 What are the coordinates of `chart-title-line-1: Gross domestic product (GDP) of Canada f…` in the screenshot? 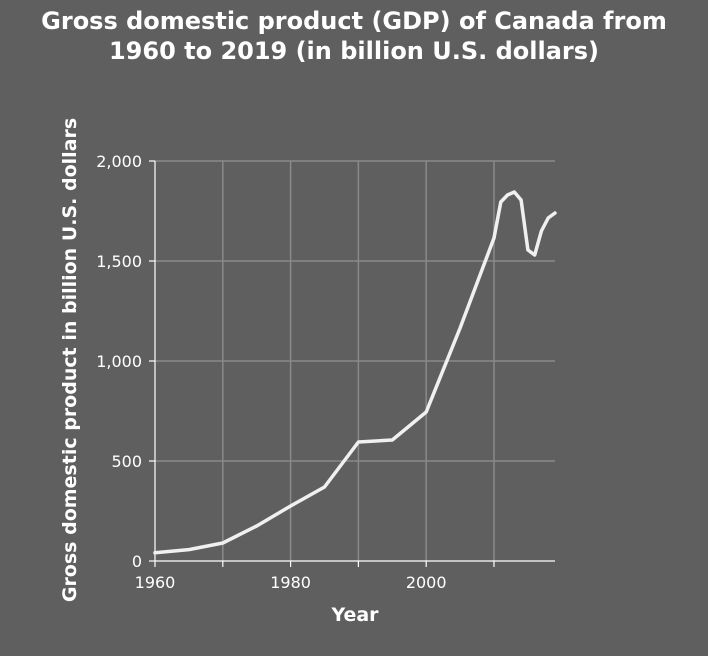 It's located at (354, 21).